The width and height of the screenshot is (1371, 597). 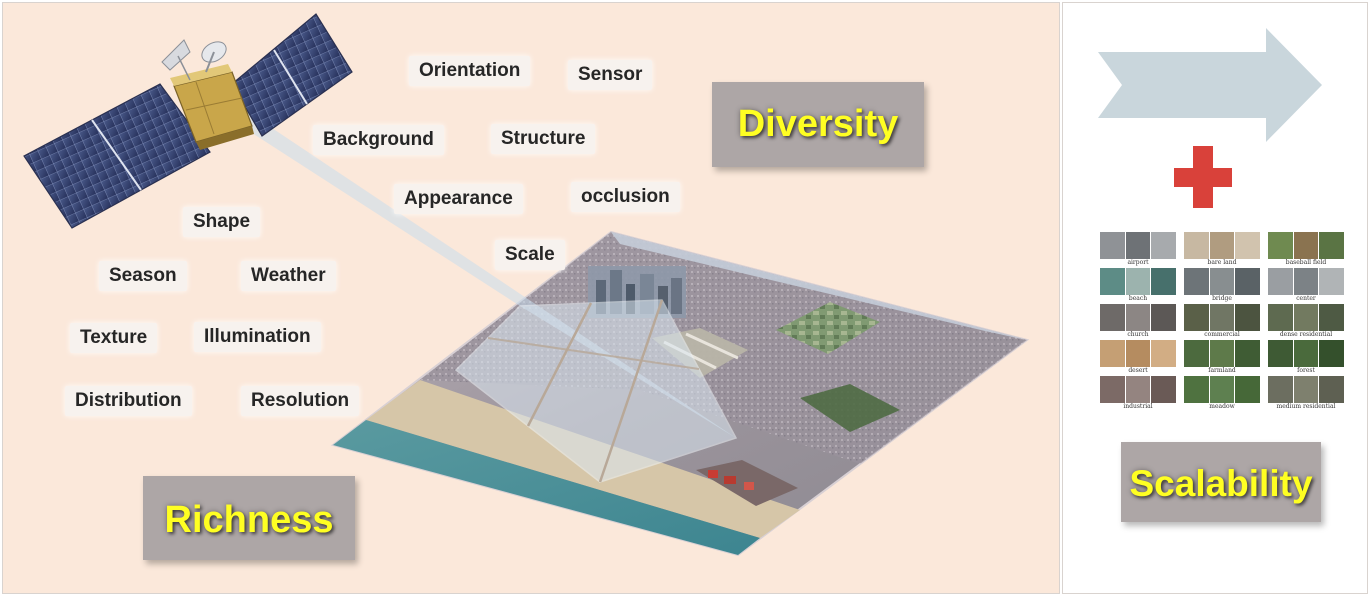 I want to click on scene-caption: center, so click(x=1306, y=298).